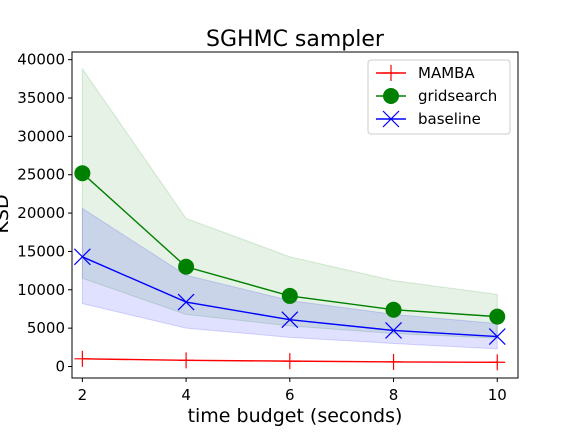 The width and height of the screenshot is (576, 432). Describe the element at coordinates (295, 39) in the screenshot. I see `chart-title: SGHMC sampler` at that location.